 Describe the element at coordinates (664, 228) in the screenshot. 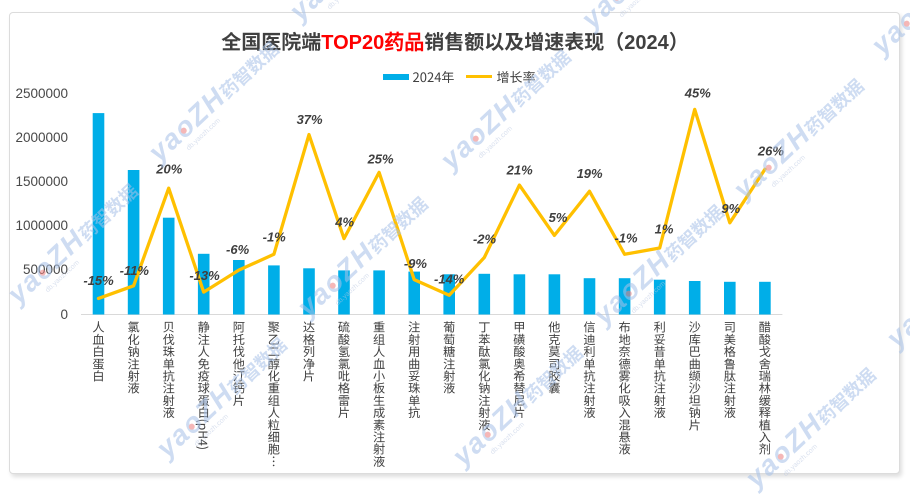

I see `svg-text: 1%` at that location.